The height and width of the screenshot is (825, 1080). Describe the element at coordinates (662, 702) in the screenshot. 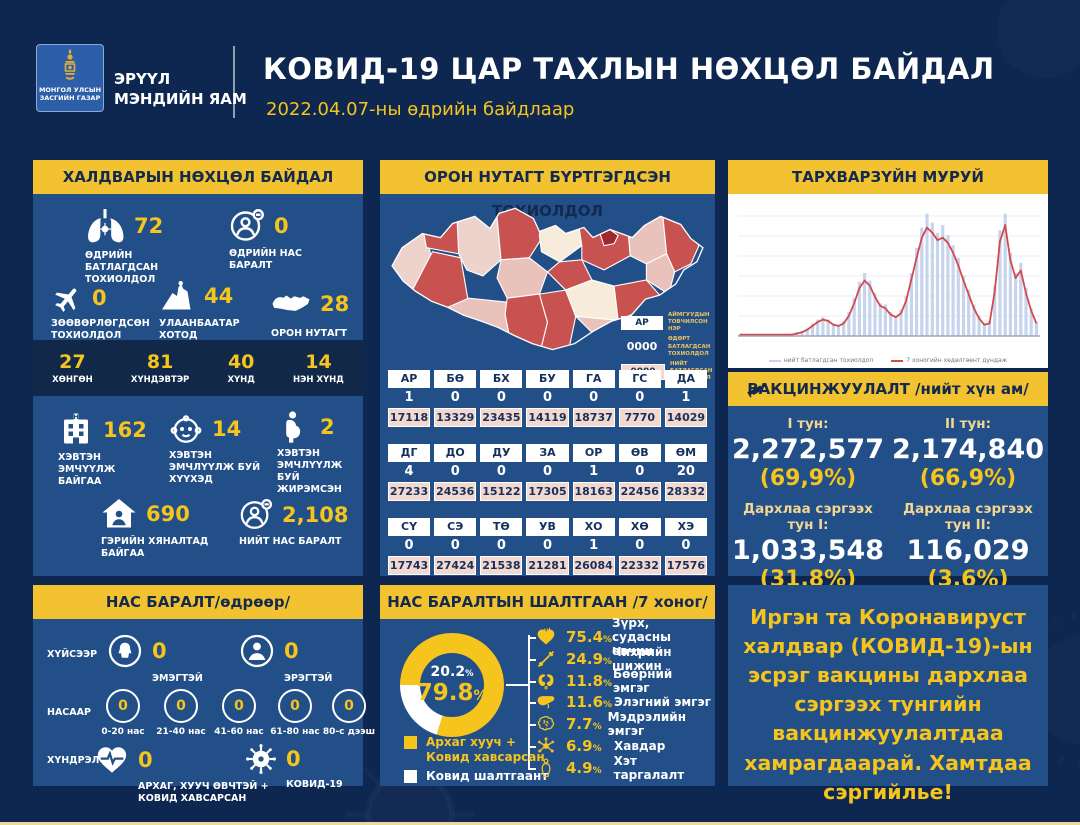

I see `cause-label: Элэгний эмгэг` at that location.